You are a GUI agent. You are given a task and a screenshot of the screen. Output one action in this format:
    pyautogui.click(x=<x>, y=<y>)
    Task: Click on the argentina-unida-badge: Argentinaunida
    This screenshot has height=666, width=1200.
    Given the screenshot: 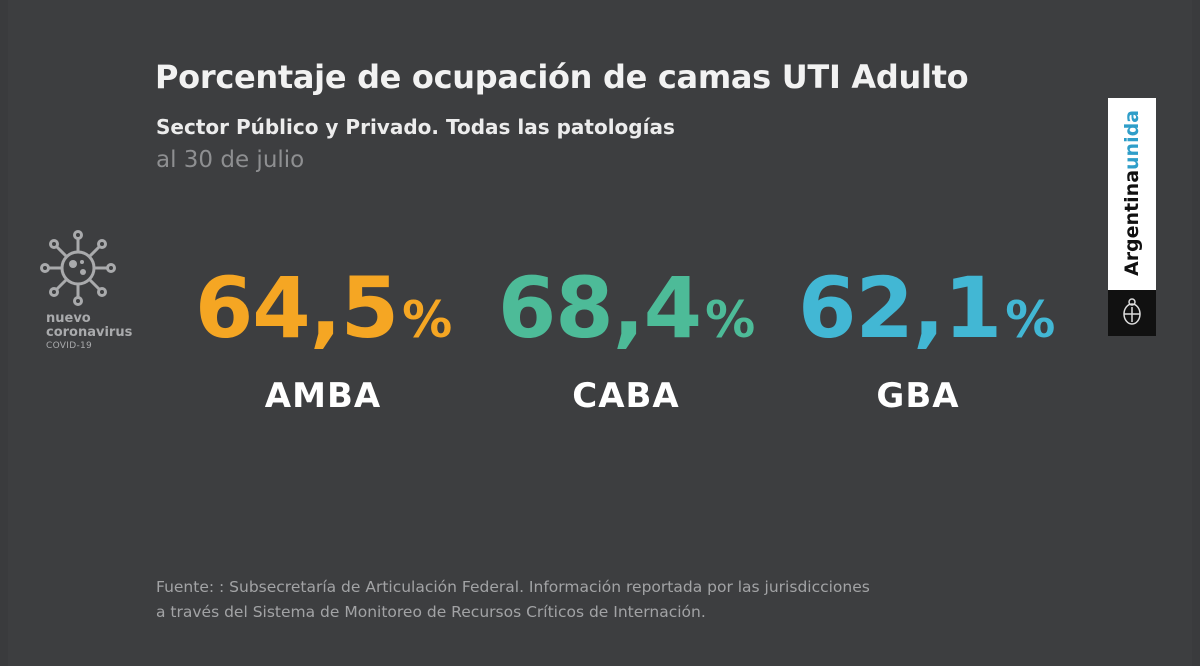 What is the action you would take?
    pyautogui.click(x=1132, y=217)
    